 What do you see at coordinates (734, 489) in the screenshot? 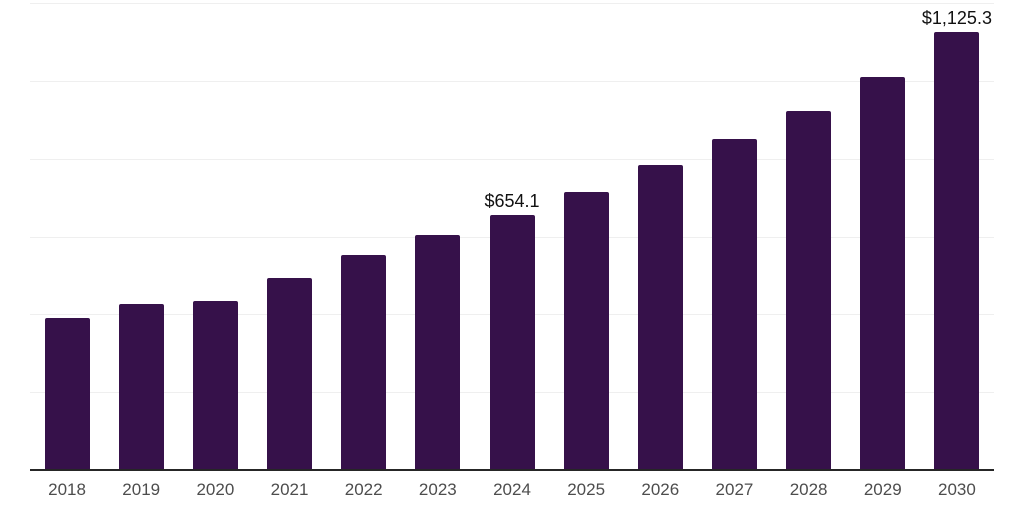
I see `x-tick-label: 2027` at bounding box center [734, 489].